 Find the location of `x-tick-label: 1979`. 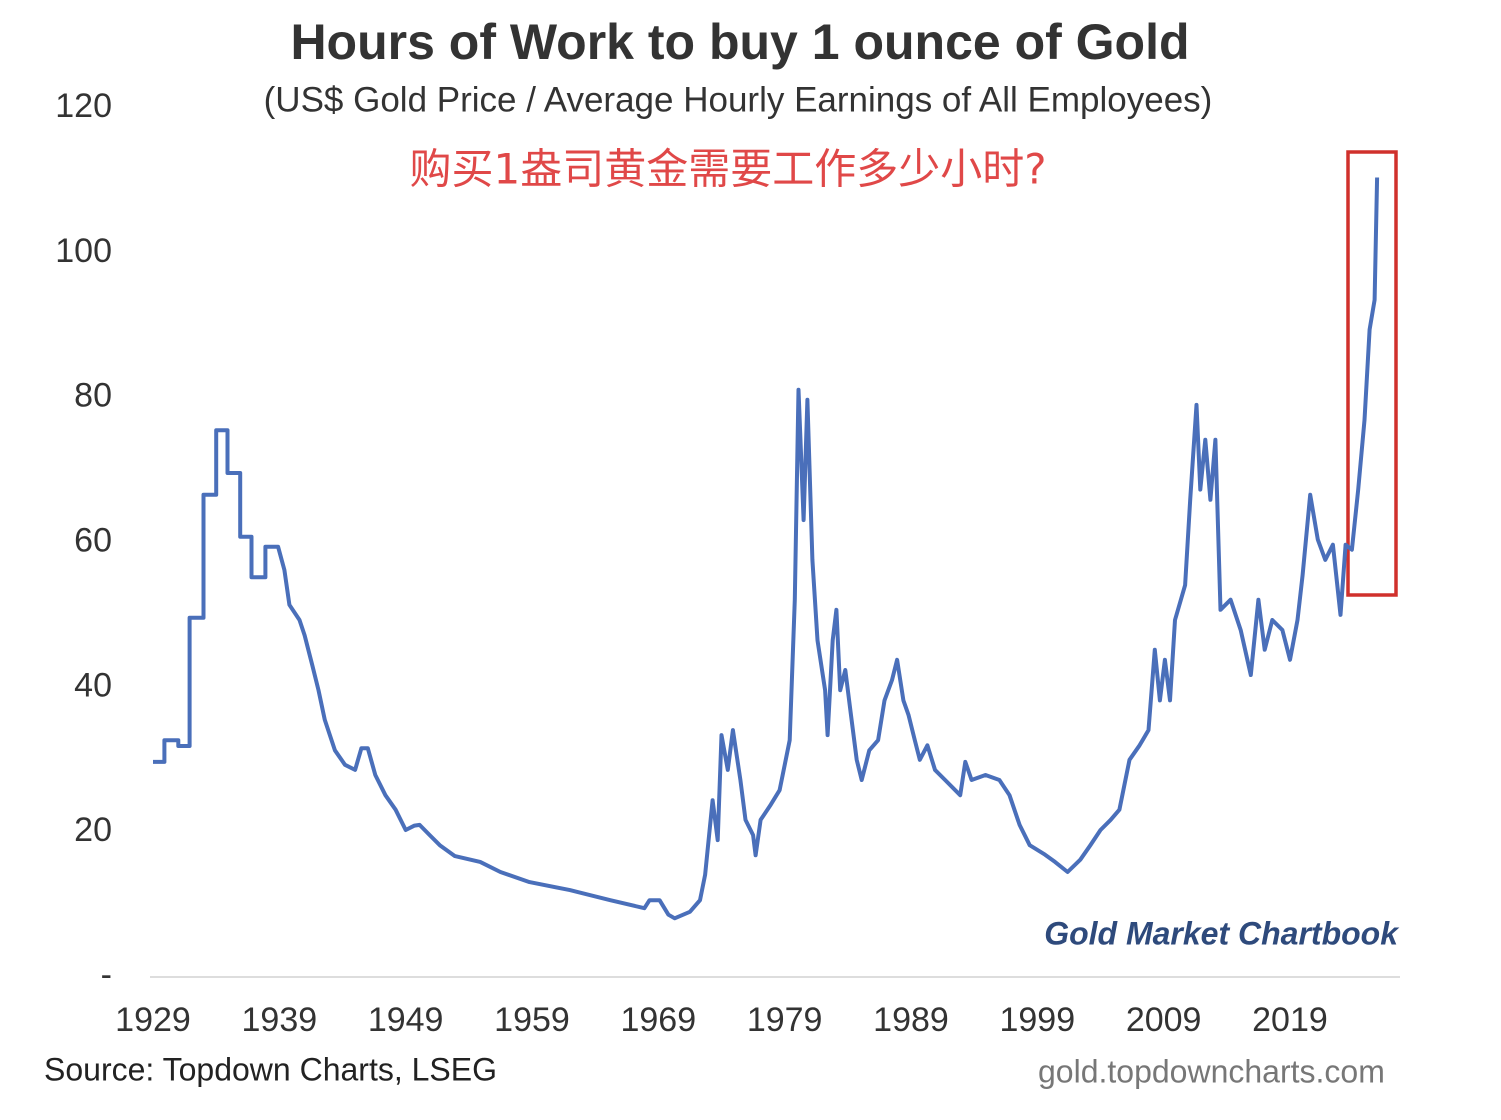

x-tick-label: 1979 is located at coordinates (785, 1020).